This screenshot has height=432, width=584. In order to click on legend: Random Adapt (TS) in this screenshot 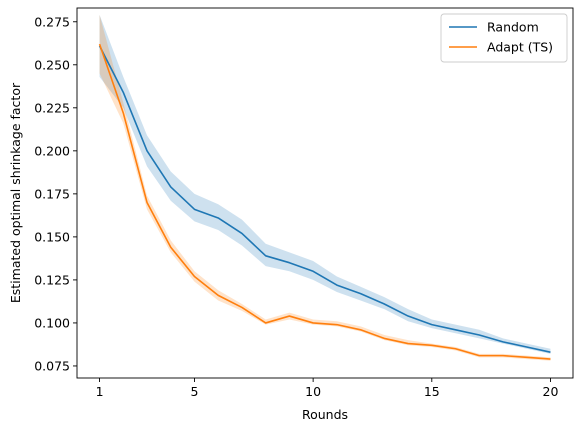, I will do `click(504, 38)`.